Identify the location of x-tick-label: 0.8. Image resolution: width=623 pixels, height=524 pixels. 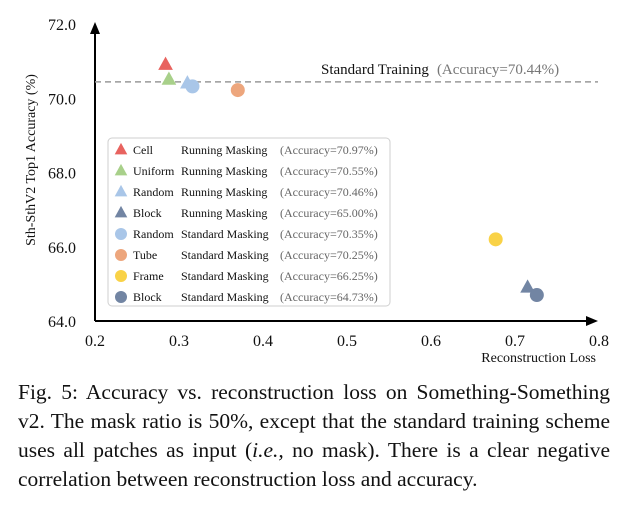
(599, 341).